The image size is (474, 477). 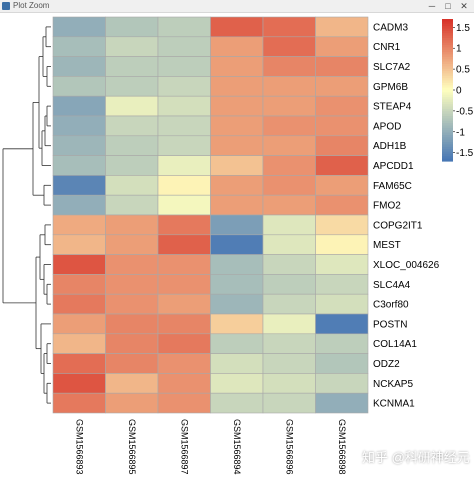 I want to click on row-label: SLC7A2, so click(x=392, y=67).